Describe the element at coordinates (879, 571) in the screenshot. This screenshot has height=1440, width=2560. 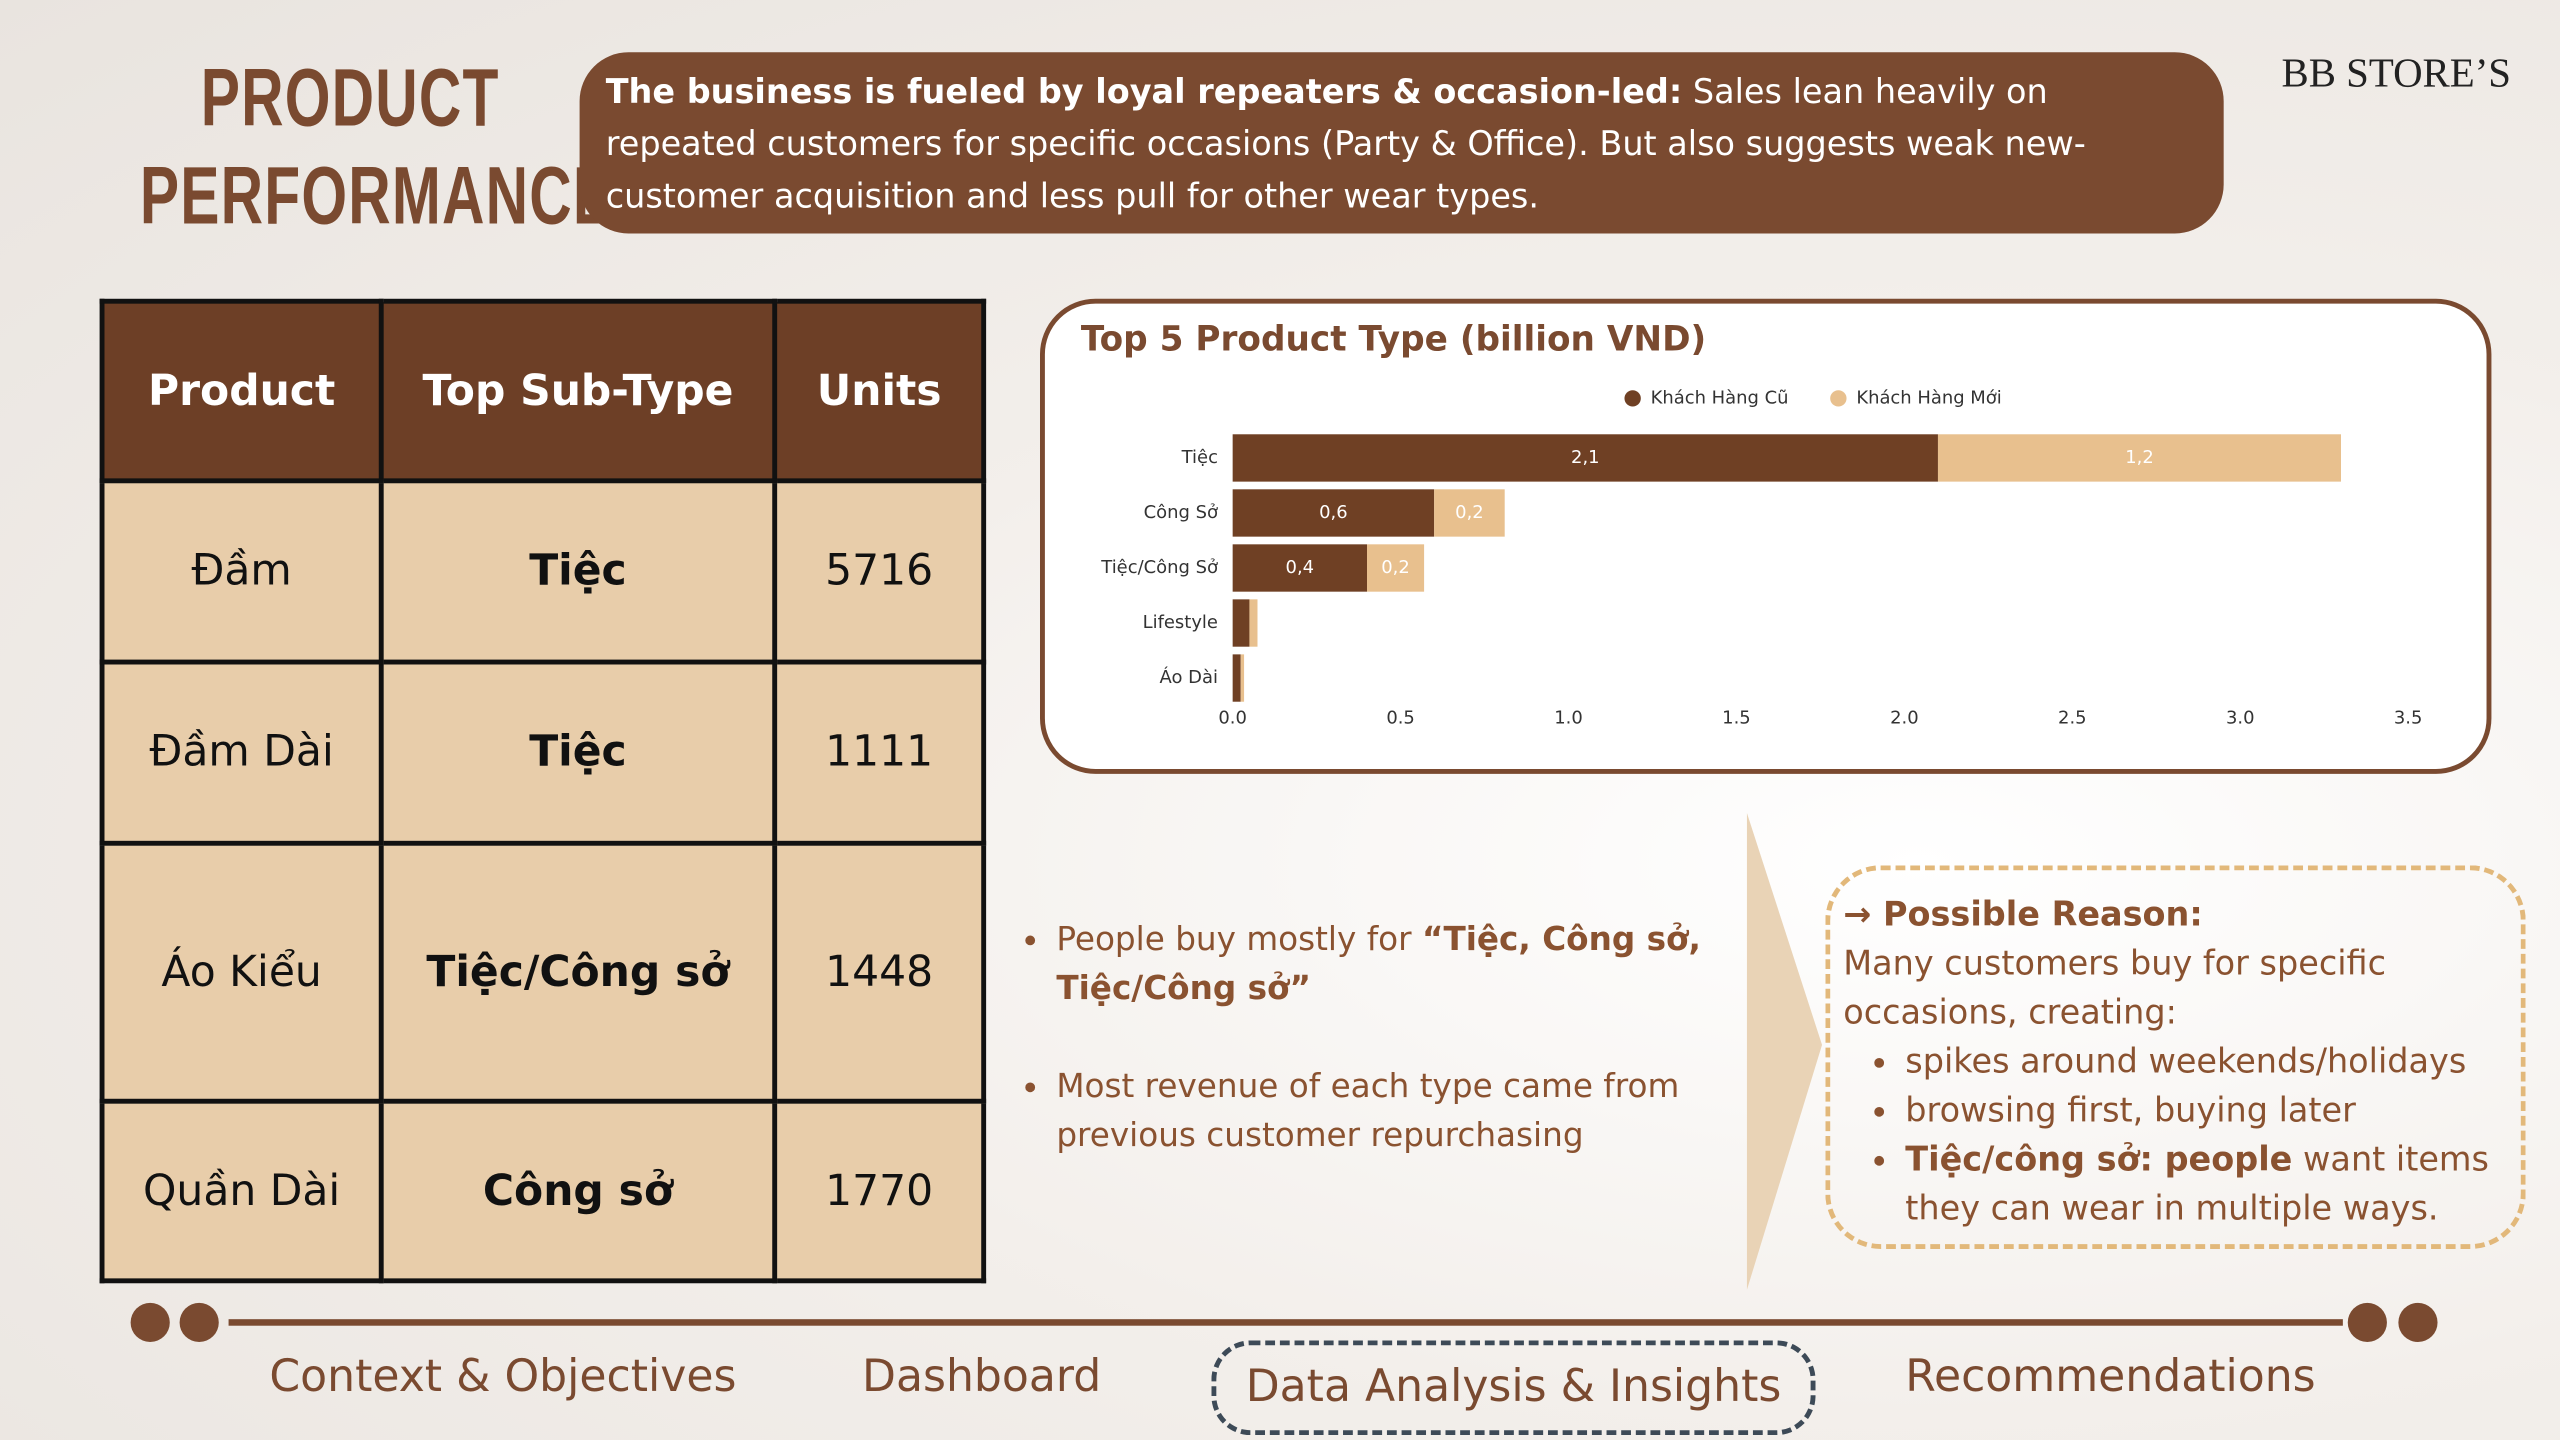
I see `cell: 5716` at that location.